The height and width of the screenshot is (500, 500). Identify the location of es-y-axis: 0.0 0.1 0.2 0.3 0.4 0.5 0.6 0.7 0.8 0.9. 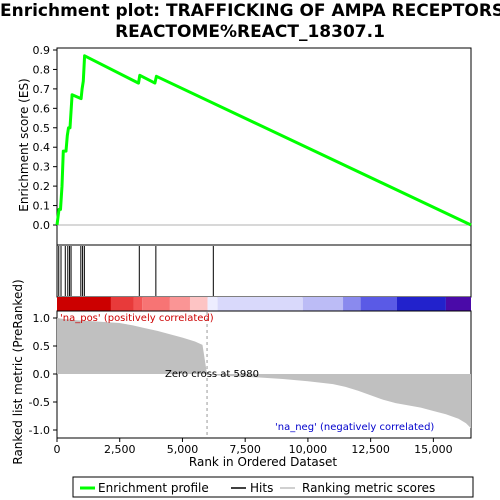
(45, 138).